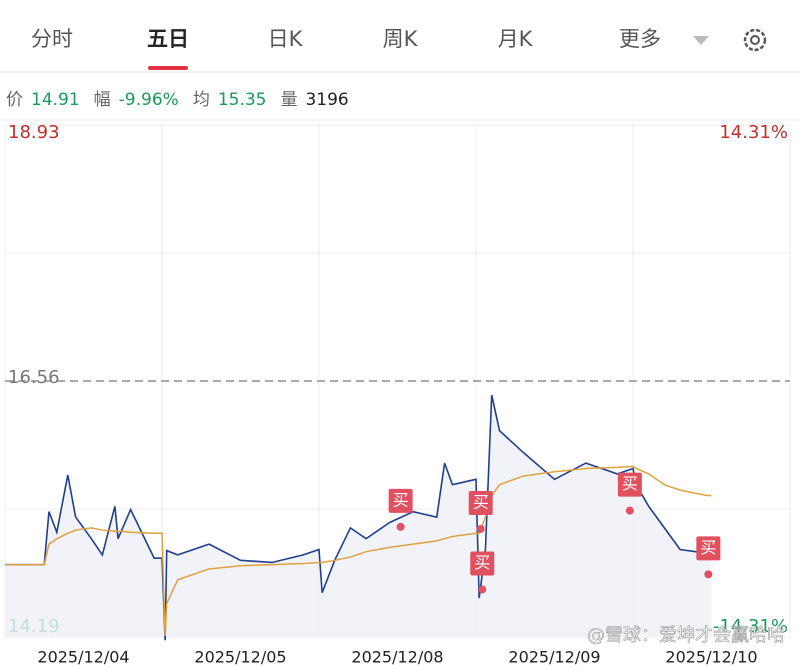  What do you see at coordinates (55, 100) in the screenshot?
I see `quote-value: 14.91` at bounding box center [55, 100].